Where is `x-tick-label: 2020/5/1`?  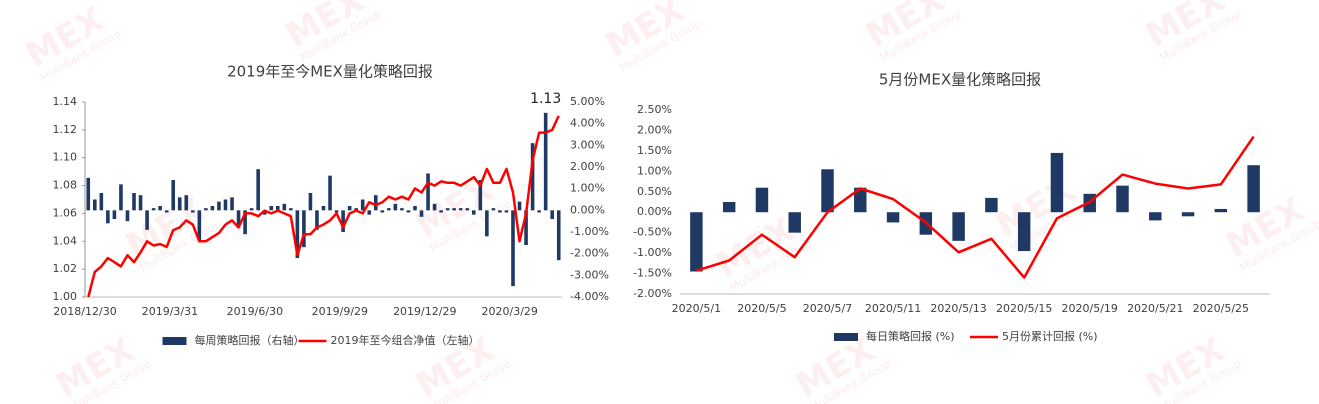
x-tick-label: 2020/5/1 is located at coordinates (696, 308).